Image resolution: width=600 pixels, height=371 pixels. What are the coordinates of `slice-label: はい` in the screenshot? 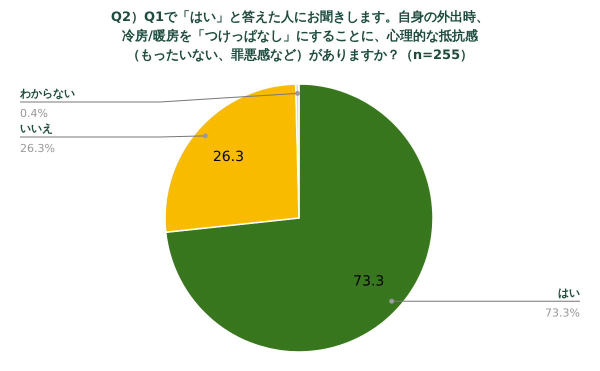 It's located at (569, 293).